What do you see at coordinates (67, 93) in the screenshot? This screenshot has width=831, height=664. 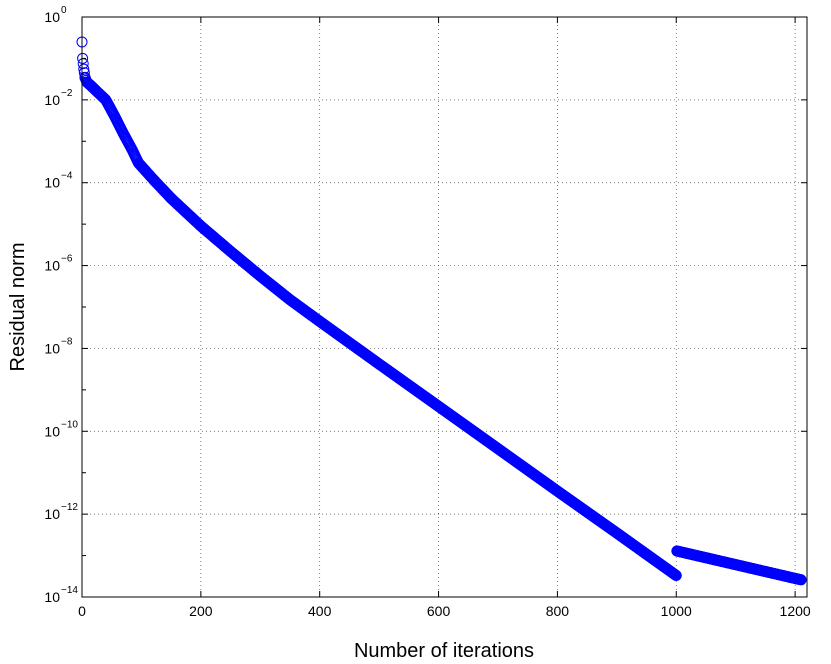 I see `y-tick-exponent: −2` at bounding box center [67, 93].